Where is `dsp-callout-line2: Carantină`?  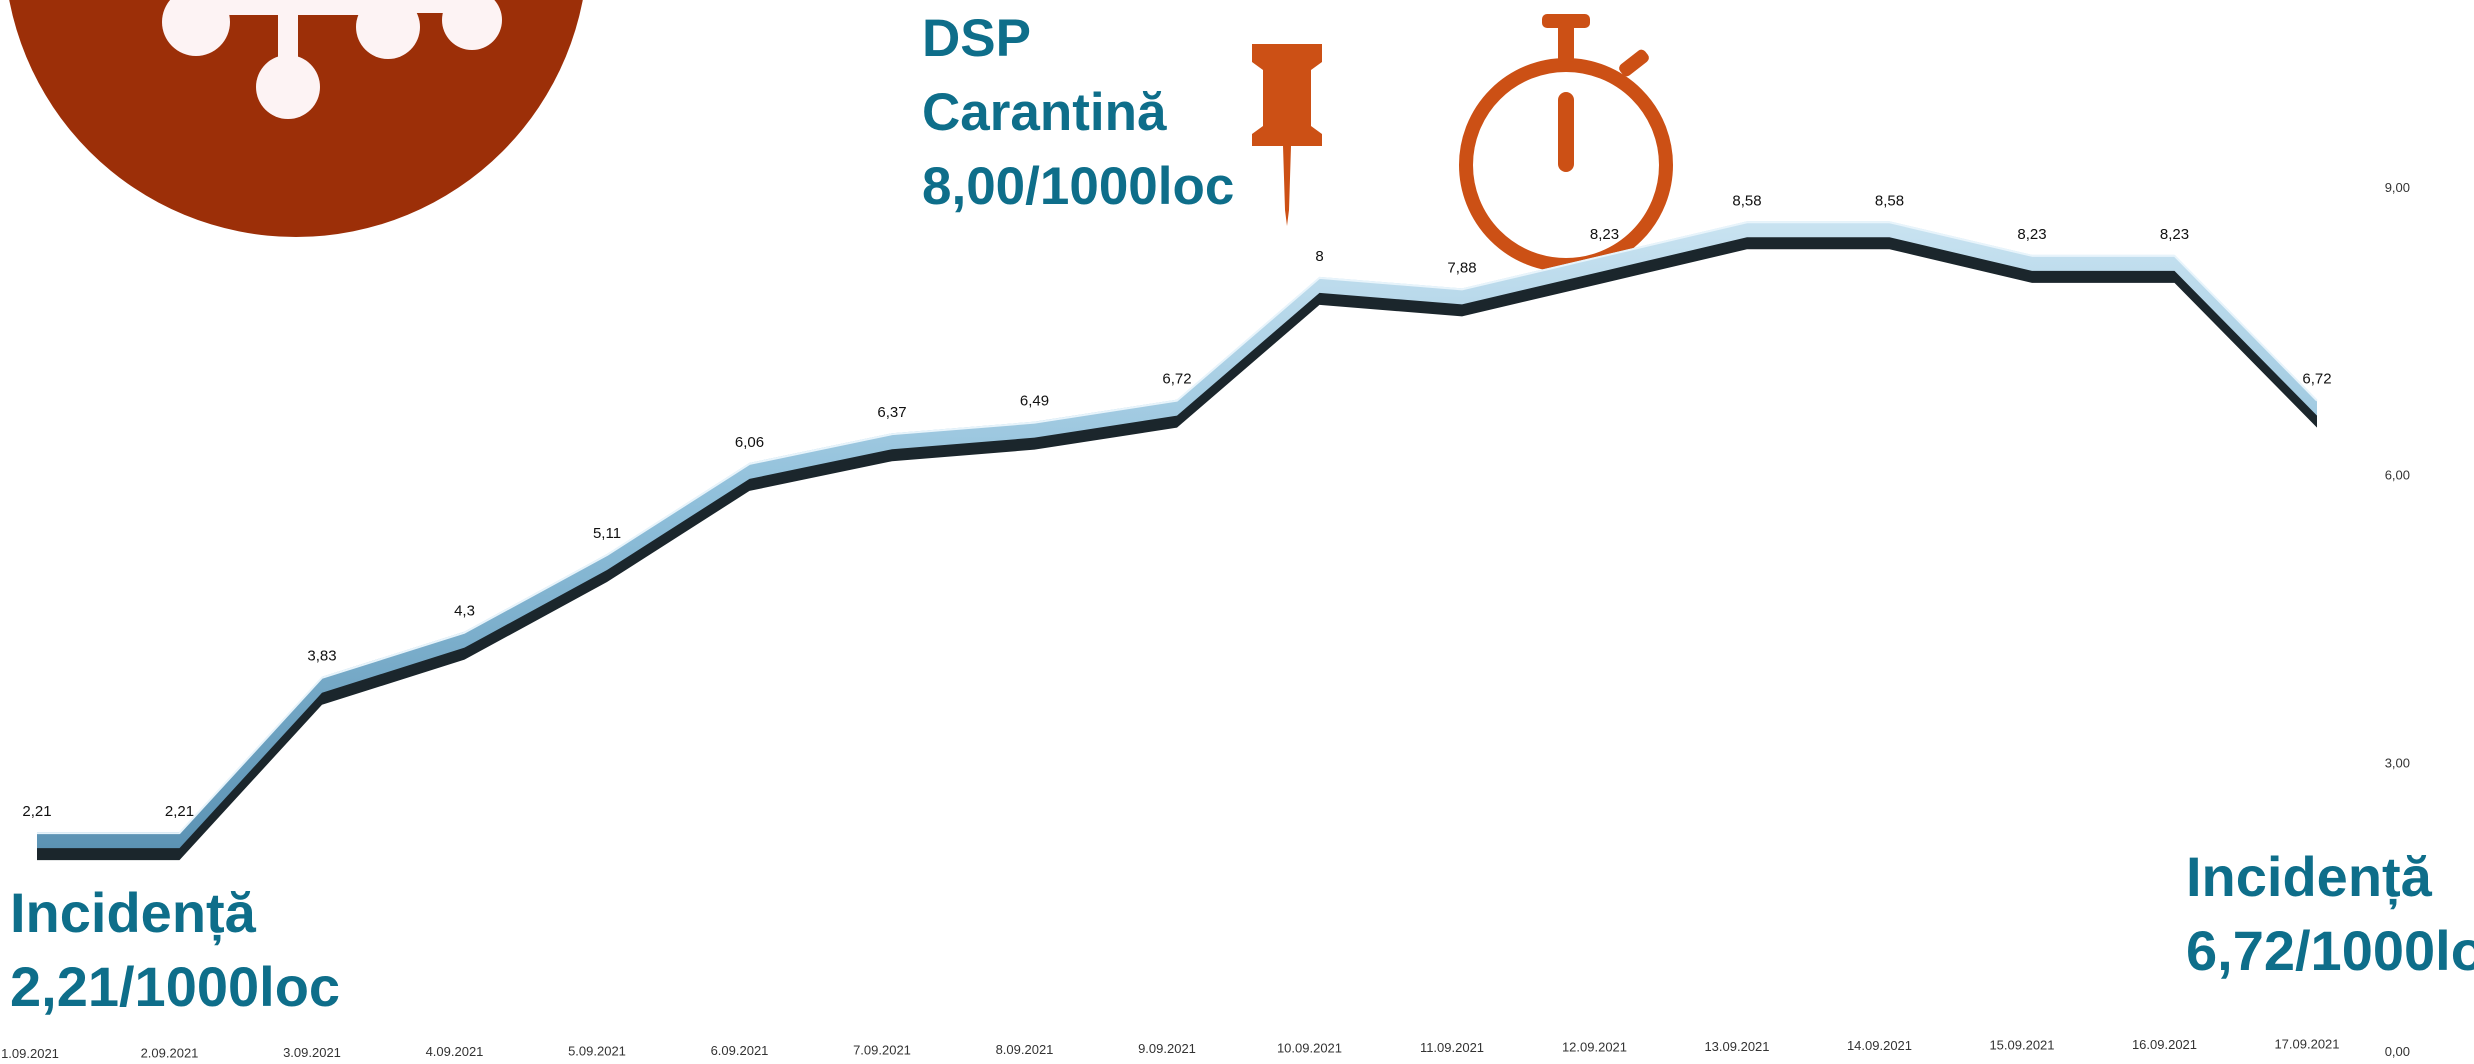 dsp-callout-line2: Carantină is located at coordinates (1044, 112).